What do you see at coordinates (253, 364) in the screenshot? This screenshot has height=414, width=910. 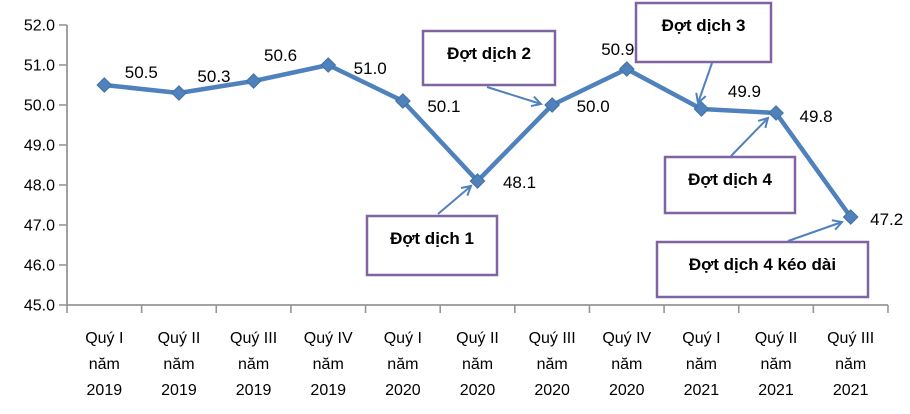 I see `x-axis-category-label: Quý III năm 2019` at bounding box center [253, 364].